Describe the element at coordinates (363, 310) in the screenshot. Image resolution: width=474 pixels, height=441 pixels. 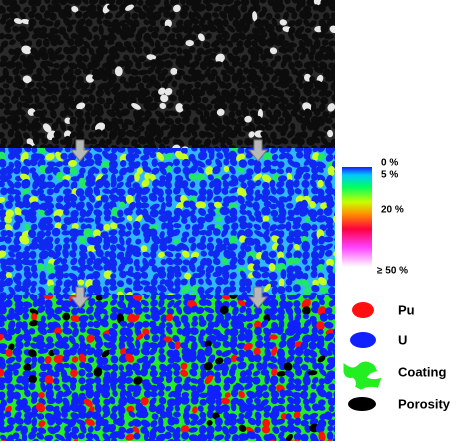
I see `legend-swatch` at that location.